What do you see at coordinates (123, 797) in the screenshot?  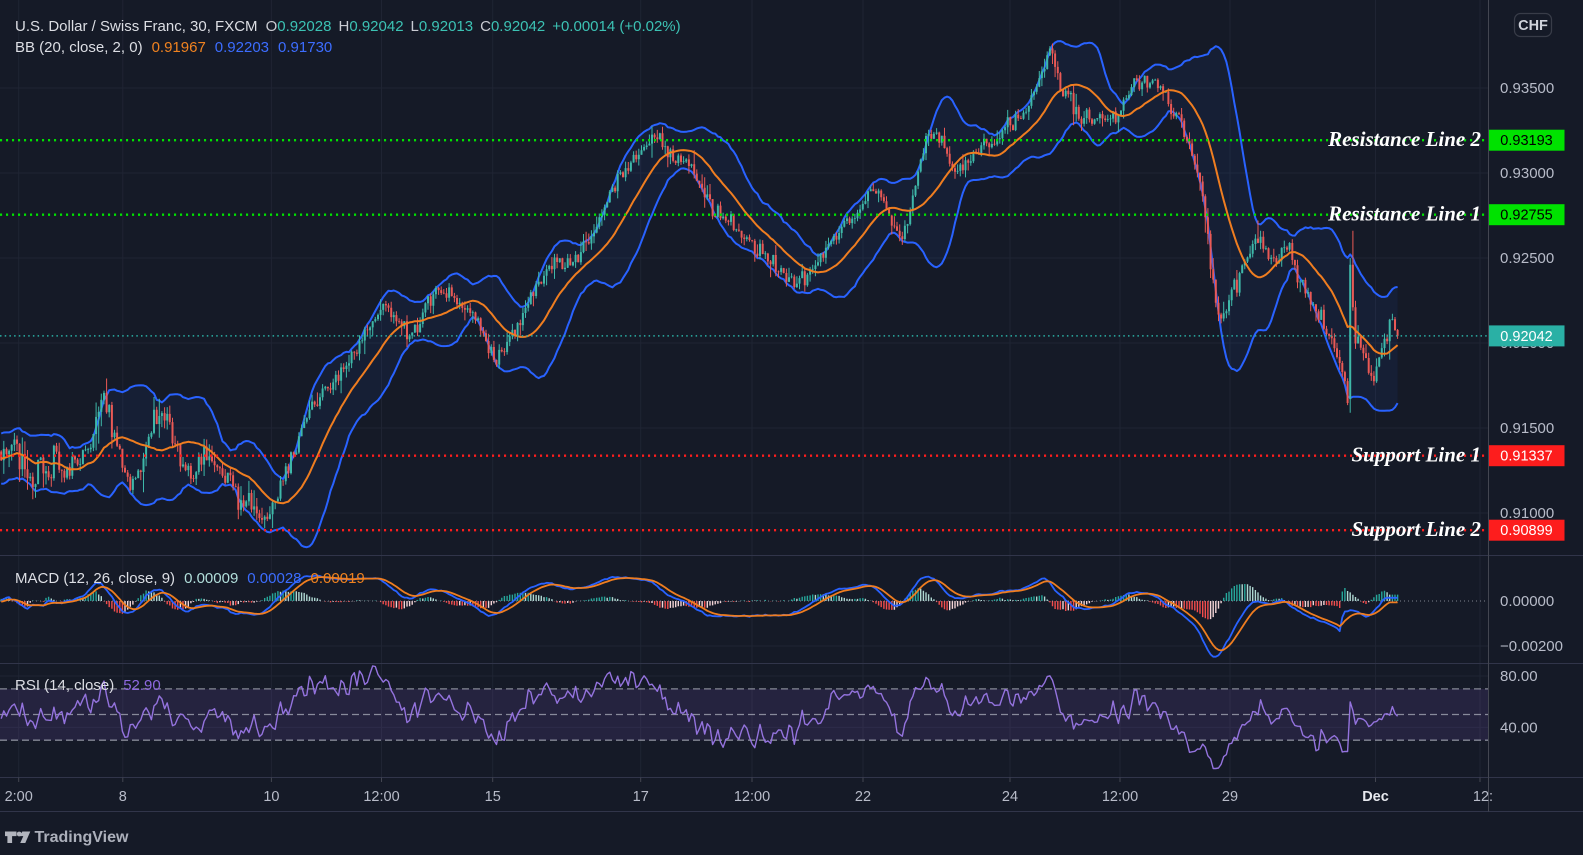 I see `svg-text: 8` at bounding box center [123, 797].